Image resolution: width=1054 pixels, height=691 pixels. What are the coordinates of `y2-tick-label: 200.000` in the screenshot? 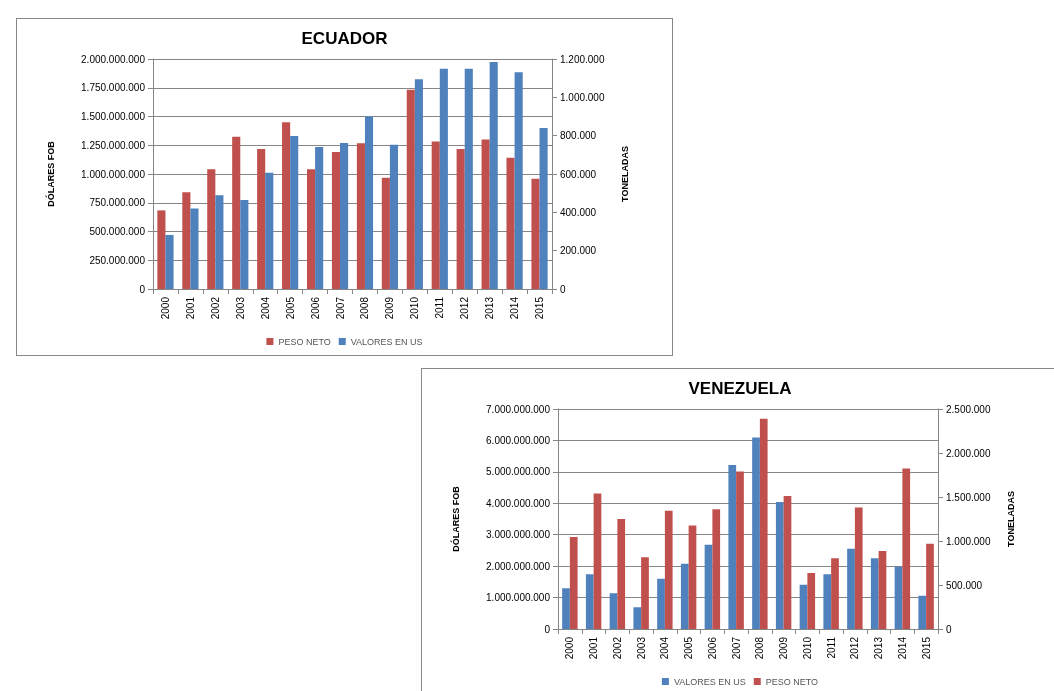 It's located at (578, 251).